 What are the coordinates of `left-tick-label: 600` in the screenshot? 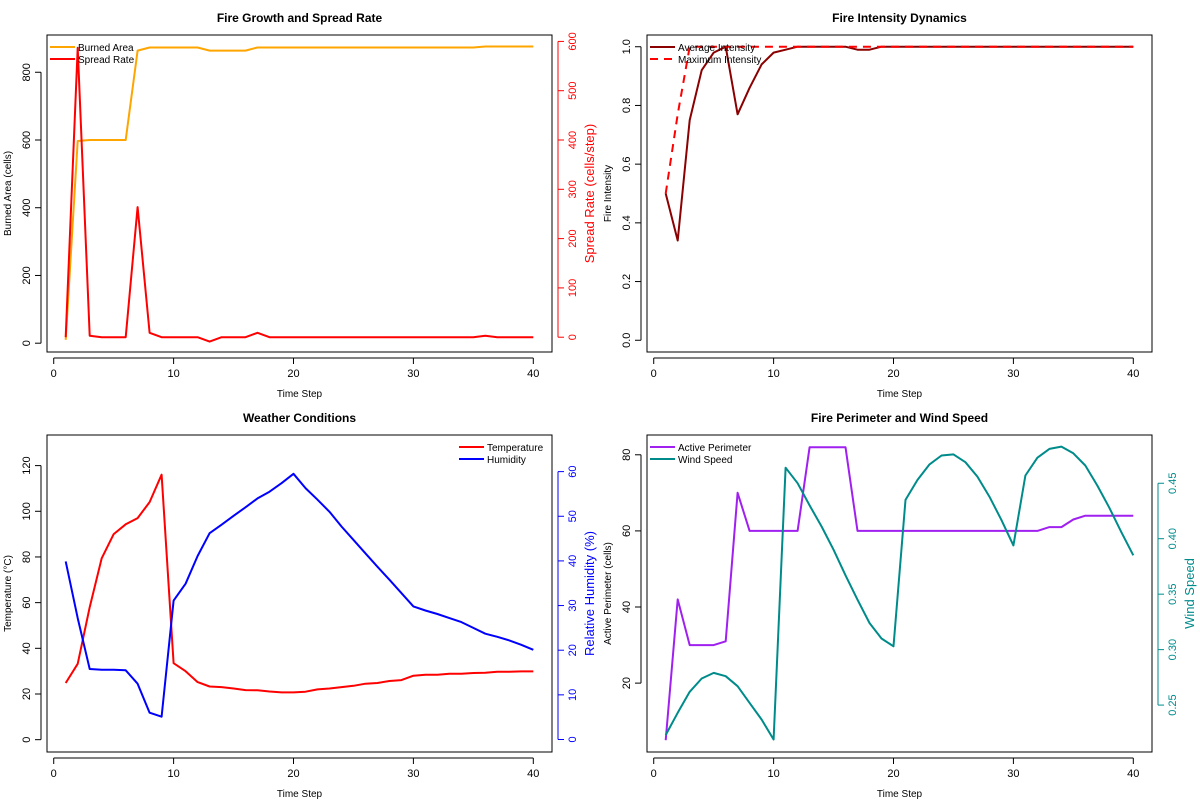 It's located at (27, 140).